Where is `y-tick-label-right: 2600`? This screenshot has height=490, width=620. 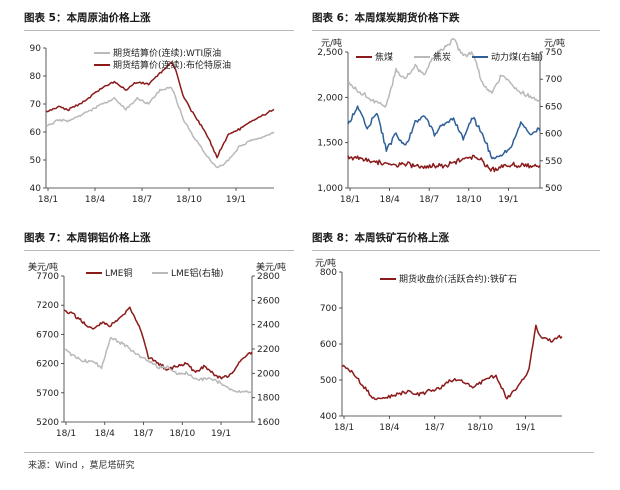
y-tick-label-right: 2600 is located at coordinates (268, 301).